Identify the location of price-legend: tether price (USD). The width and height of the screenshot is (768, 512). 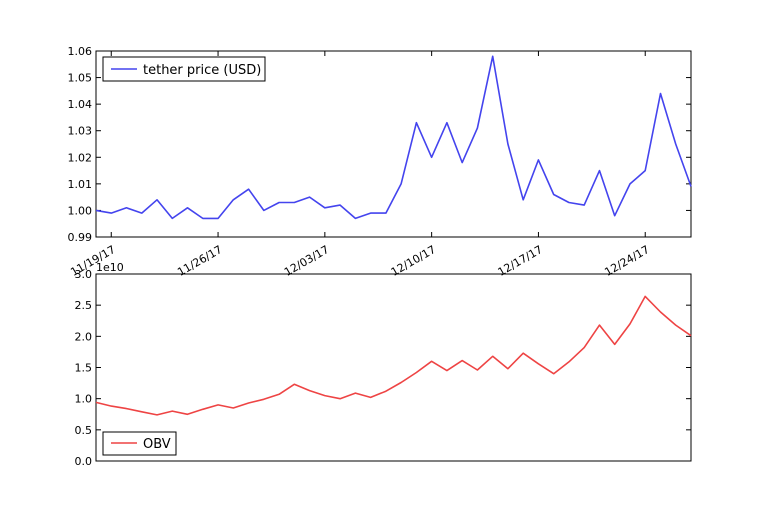
(184, 69).